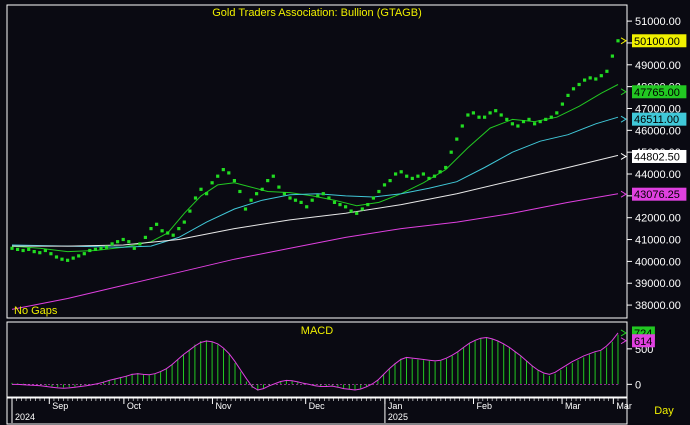  Describe the element at coordinates (664, 411) in the screenshot. I see `period-label: Day` at that location.